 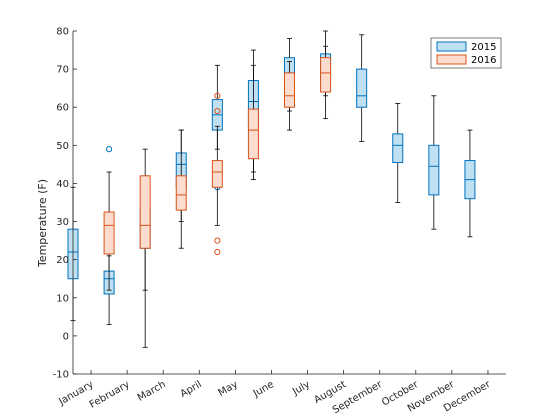 I want to click on box-iqr-2015-september, so click(x=362, y=88).